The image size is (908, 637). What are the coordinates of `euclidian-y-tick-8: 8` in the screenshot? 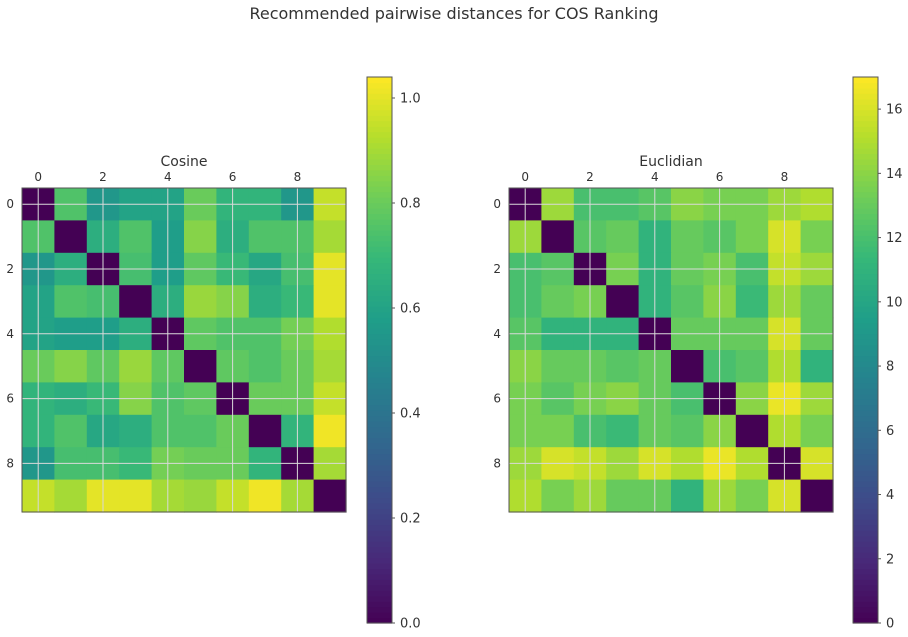 It's located at (497, 463).